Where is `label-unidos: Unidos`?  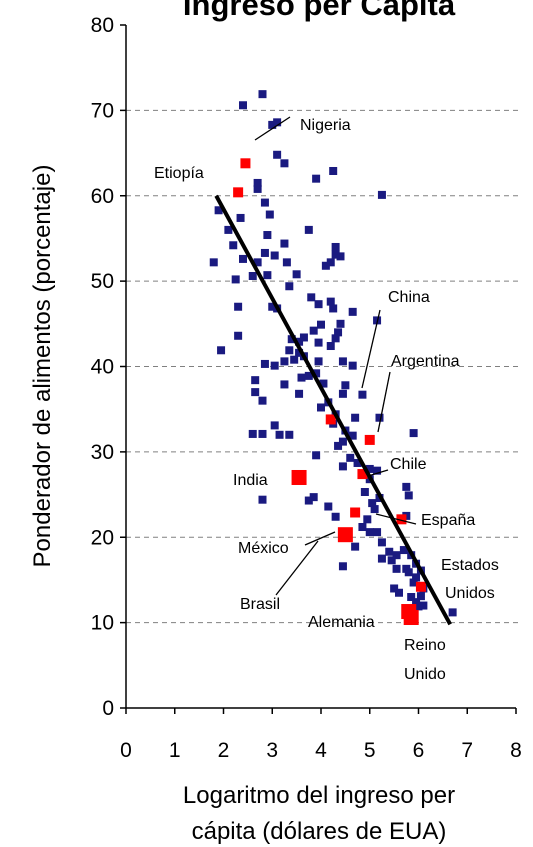 label-unidos: Unidos is located at coordinates (470, 593).